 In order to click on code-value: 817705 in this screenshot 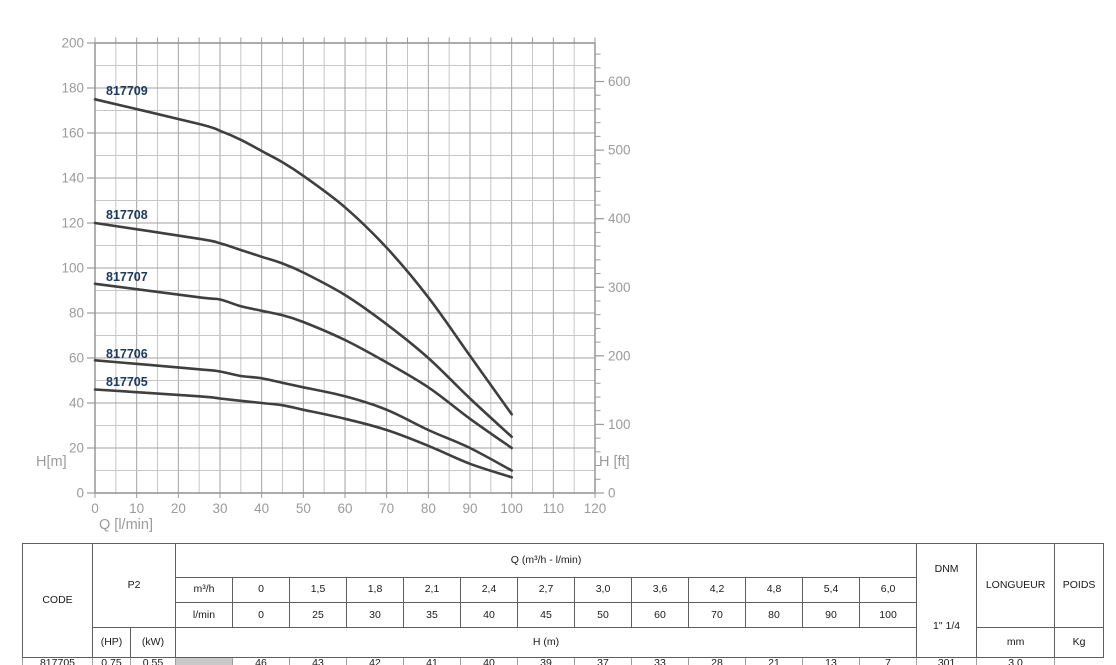, I will do `click(57, 660)`.